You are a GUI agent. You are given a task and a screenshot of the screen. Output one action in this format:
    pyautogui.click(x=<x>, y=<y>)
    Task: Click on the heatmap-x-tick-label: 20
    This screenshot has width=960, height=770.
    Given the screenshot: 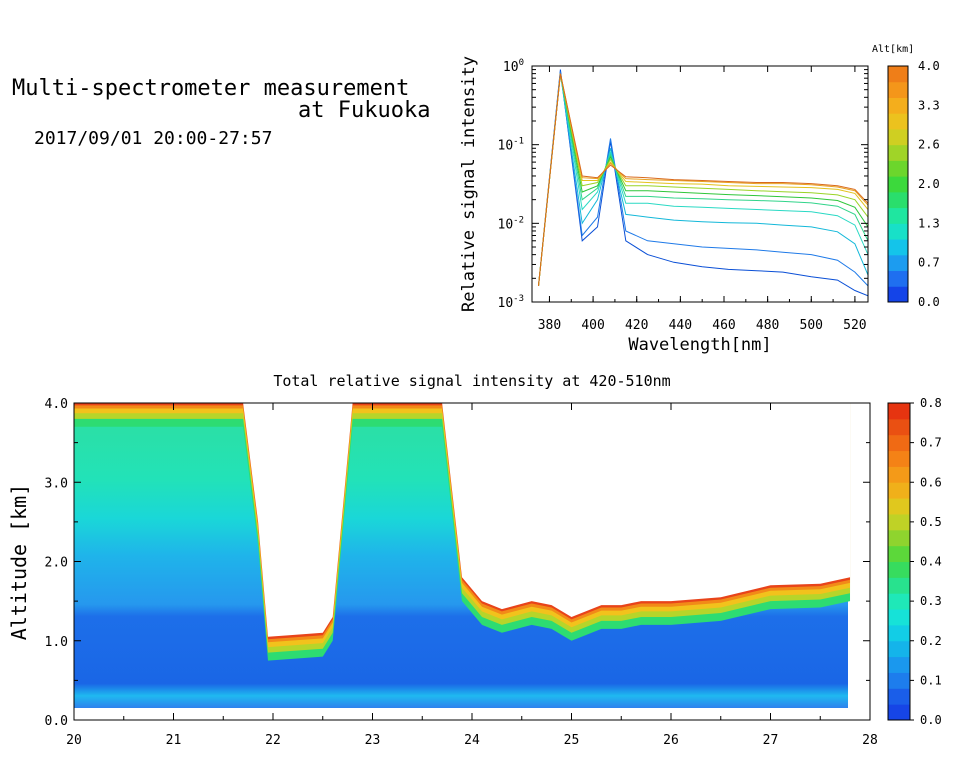 What is the action you would take?
    pyautogui.click(x=74, y=740)
    